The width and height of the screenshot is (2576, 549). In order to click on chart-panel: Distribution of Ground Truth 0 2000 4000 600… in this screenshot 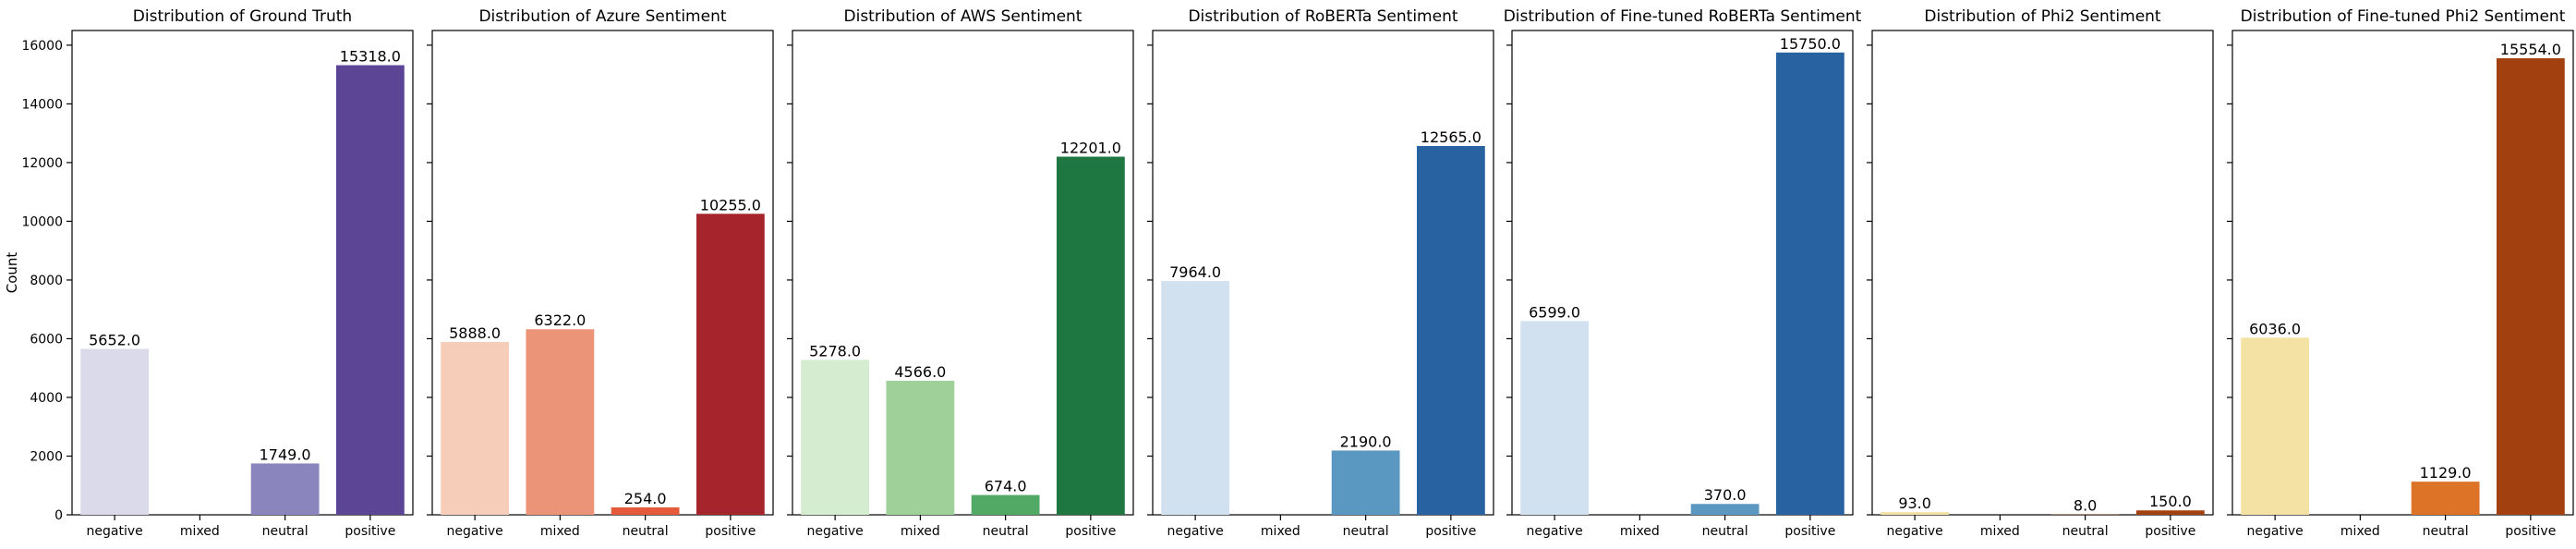, I will do `click(217, 273)`.